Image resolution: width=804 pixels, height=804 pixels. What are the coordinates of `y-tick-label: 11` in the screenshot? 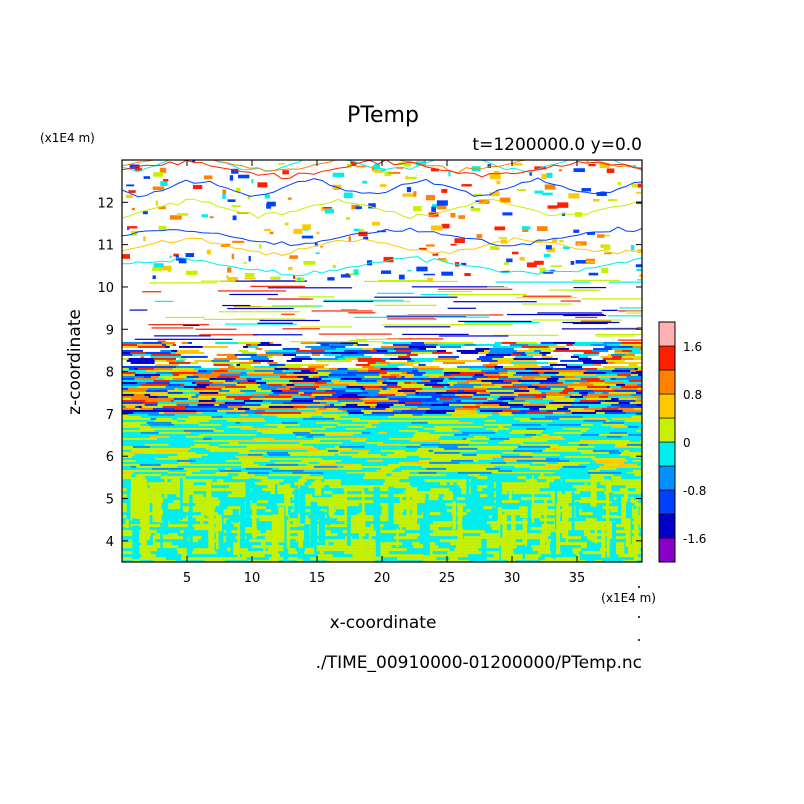 It's located at (105, 246).